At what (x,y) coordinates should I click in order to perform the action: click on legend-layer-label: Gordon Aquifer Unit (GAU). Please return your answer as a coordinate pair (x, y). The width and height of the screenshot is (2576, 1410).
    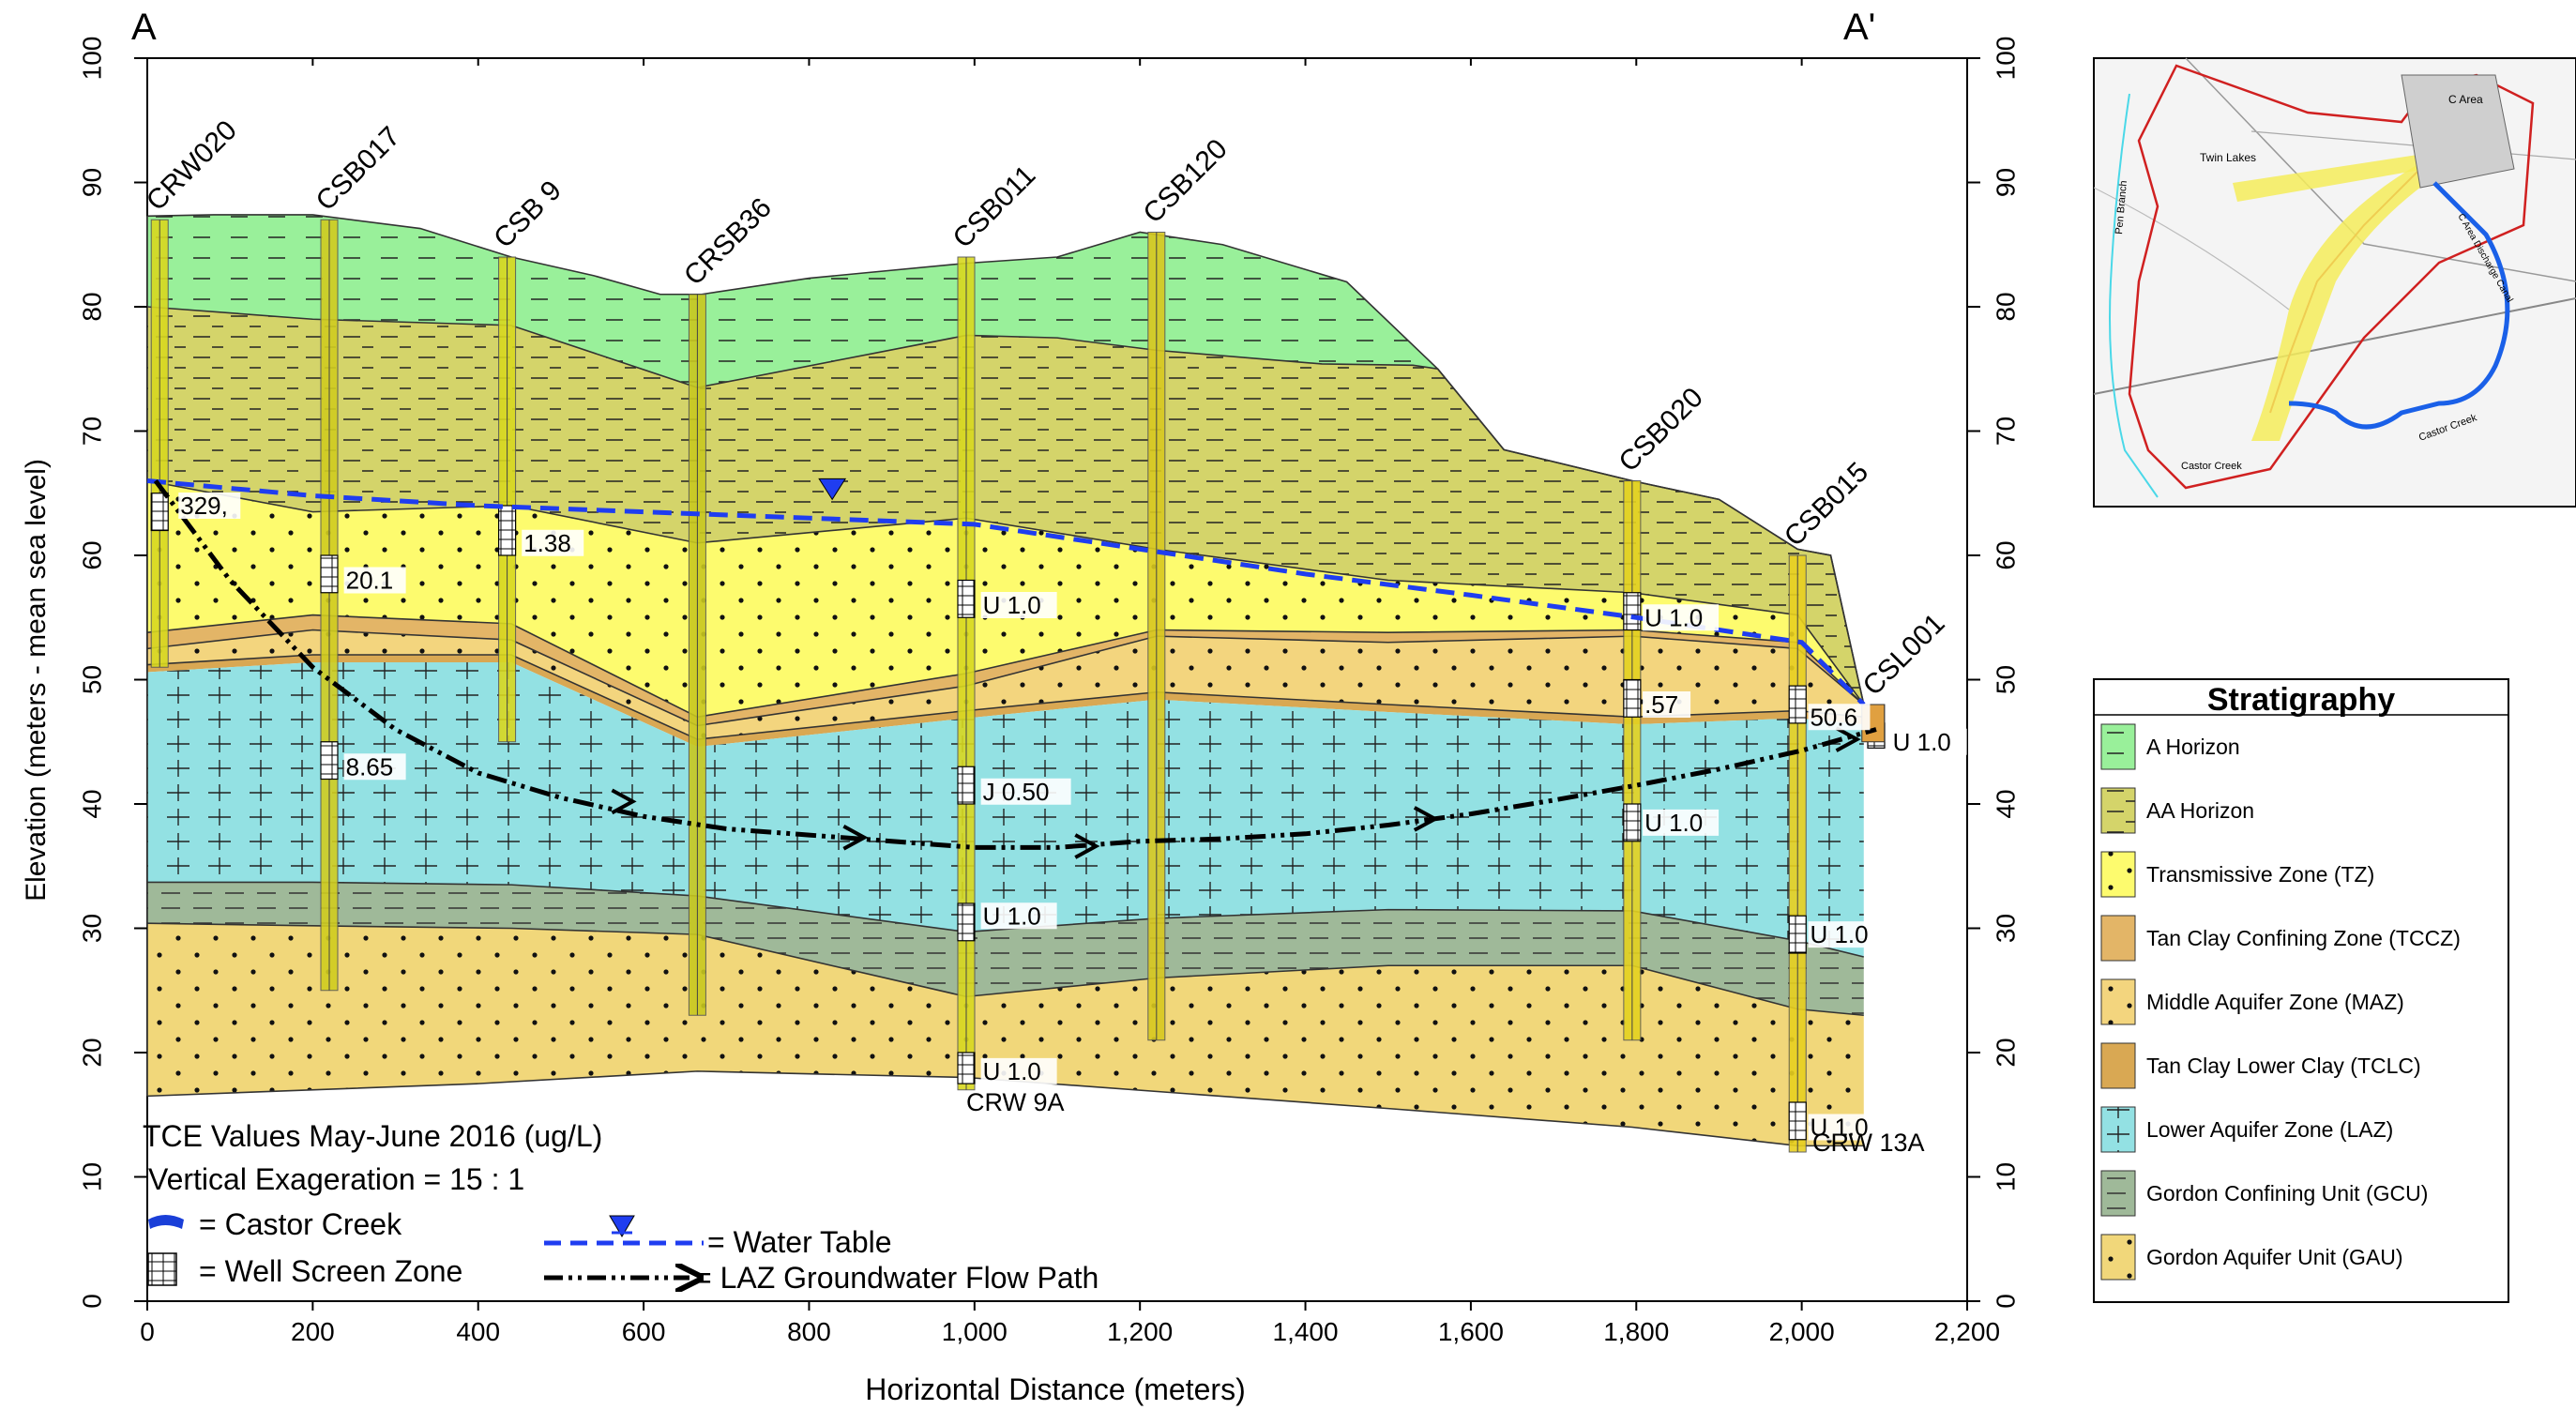
    Looking at the image, I should click on (2274, 1257).